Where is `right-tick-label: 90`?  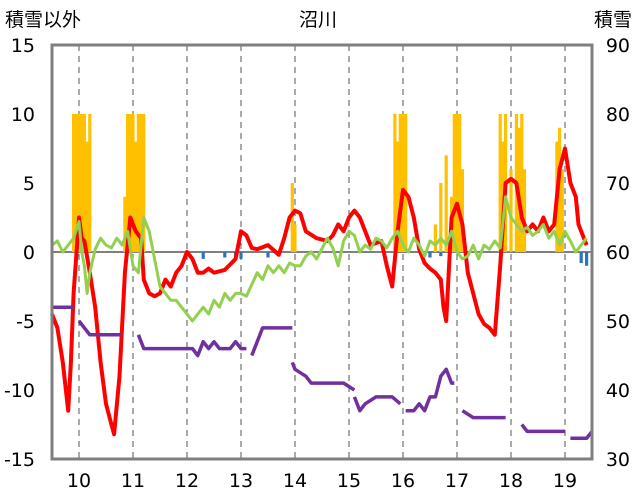 right-tick-label: 90 is located at coordinates (618, 46).